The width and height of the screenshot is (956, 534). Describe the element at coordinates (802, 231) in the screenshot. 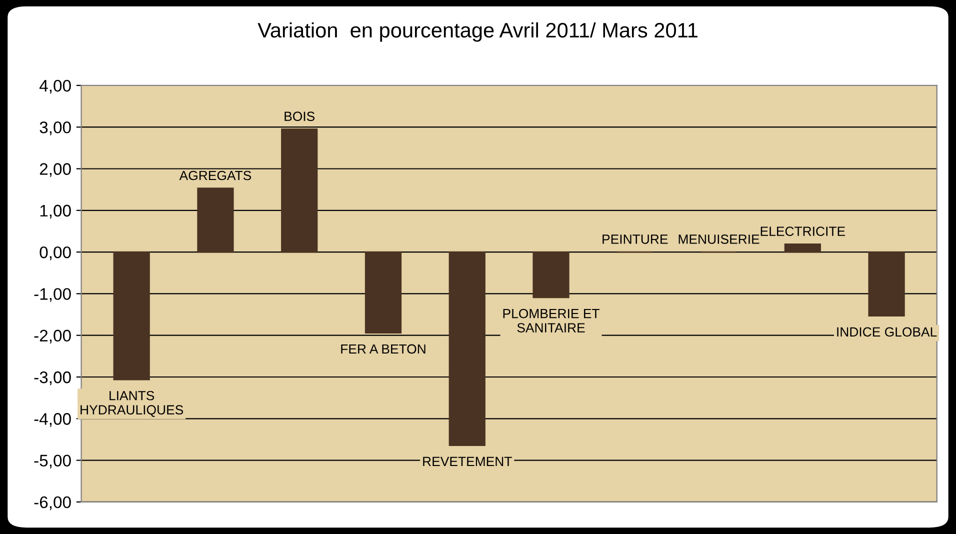

I see `x-tick-label: ELECTRICITE` at that location.